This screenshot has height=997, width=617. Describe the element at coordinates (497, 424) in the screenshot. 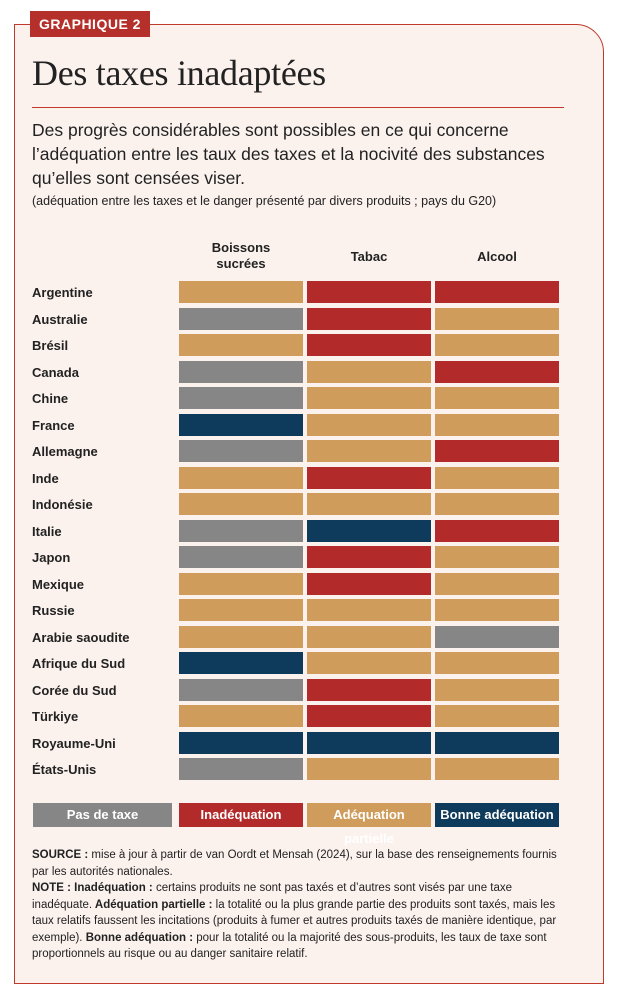

I see `cell-france-alcool` at that location.